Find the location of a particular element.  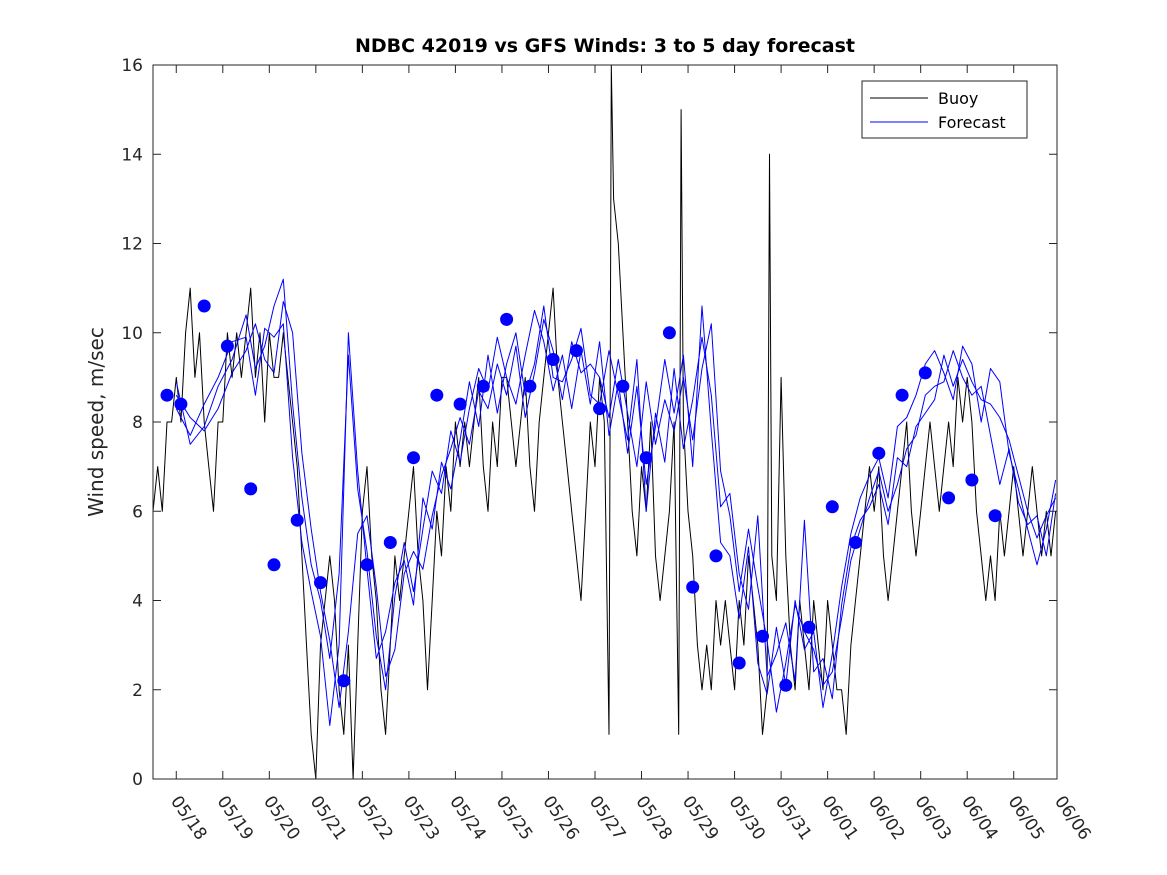

y-tick-label-10: 10 is located at coordinates (132, 334).